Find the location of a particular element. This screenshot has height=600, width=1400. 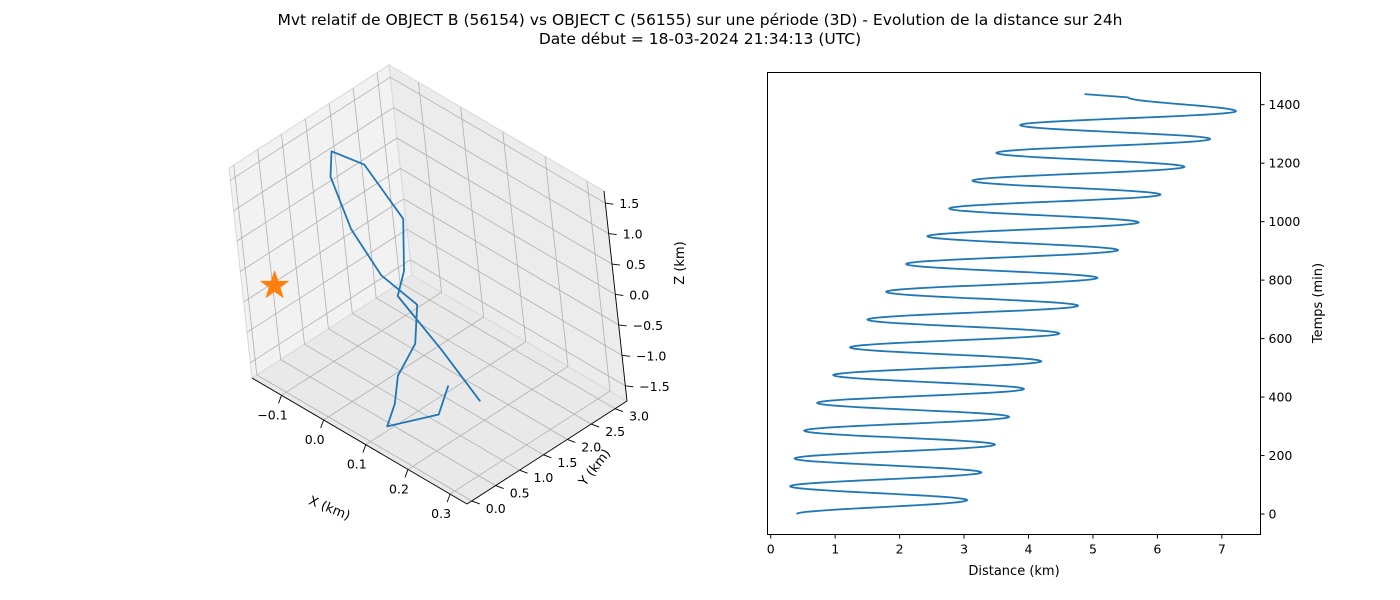

x-tick-label: 6 is located at coordinates (1157, 549).